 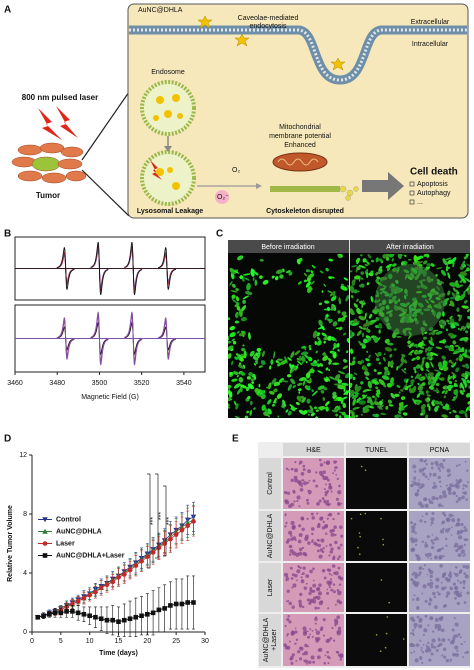 I want to click on y-axis-label: Relative Tumor Volume, so click(x=10, y=543).